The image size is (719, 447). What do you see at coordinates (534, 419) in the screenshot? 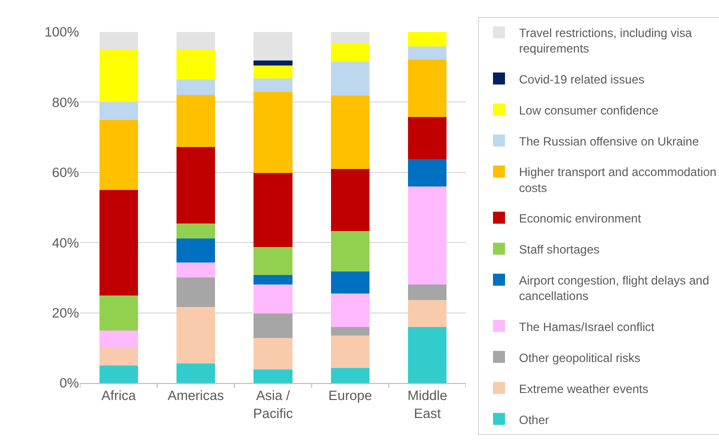
I see `legend-label: Other` at bounding box center [534, 419].